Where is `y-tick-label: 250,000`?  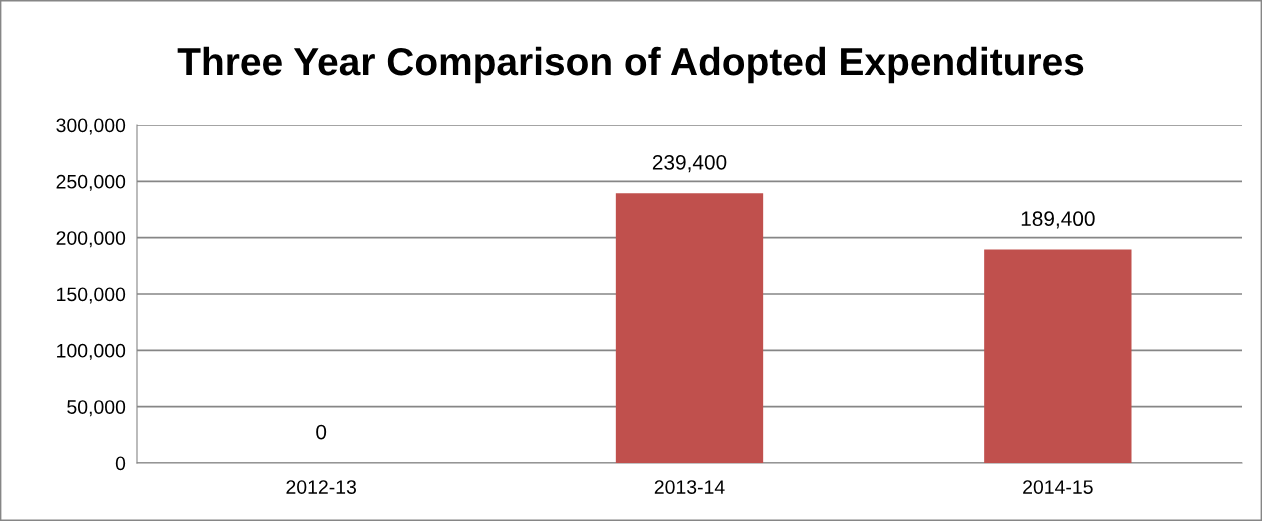
y-tick-label: 250,000 is located at coordinates (91, 182).